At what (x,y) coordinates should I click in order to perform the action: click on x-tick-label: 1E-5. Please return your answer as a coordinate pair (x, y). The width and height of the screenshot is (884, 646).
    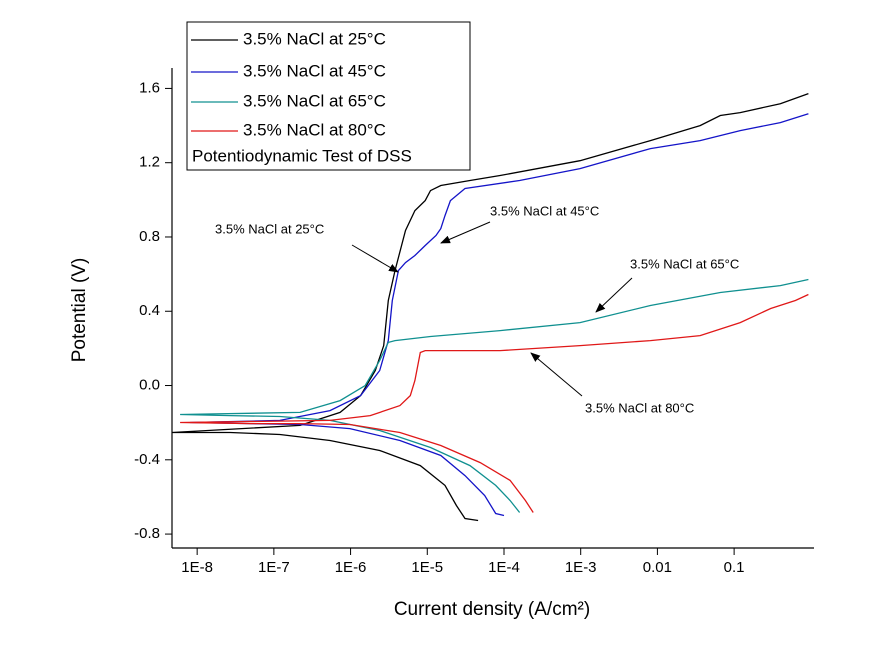
    Looking at the image, I should click on (427, 567).